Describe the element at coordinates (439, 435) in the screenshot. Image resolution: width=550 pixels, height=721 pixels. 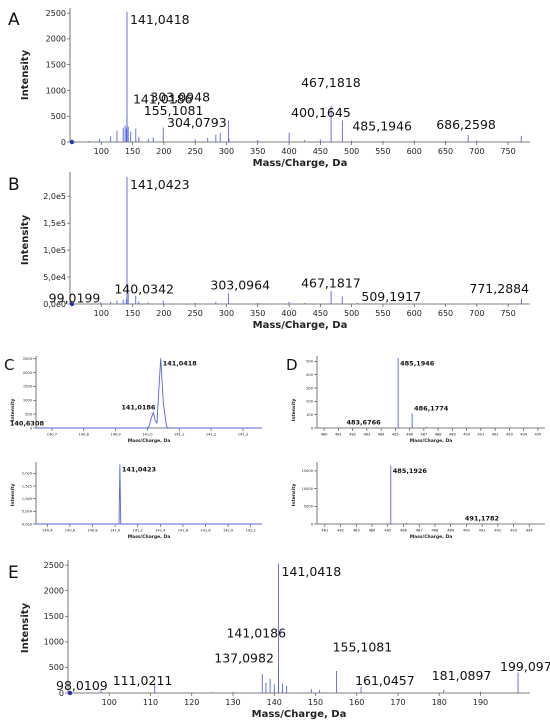
I see `x-tick-label: 488` at that location.